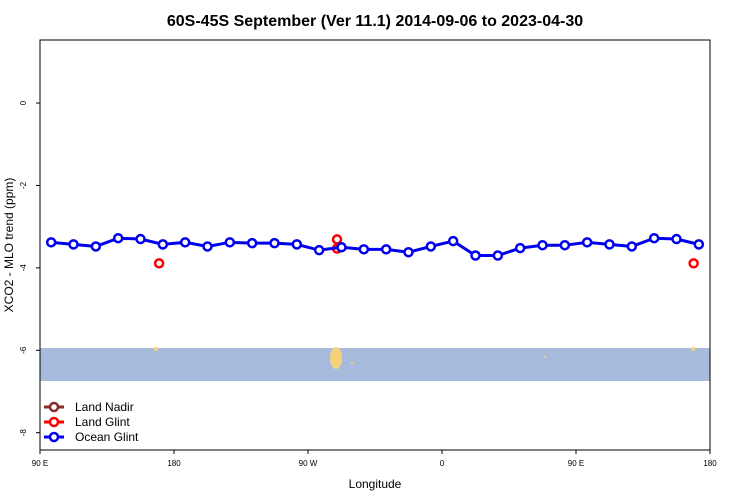  Describe the element at coordinates (23, 268) in the screenshot. I see `y-tick-label: -4` at that location.